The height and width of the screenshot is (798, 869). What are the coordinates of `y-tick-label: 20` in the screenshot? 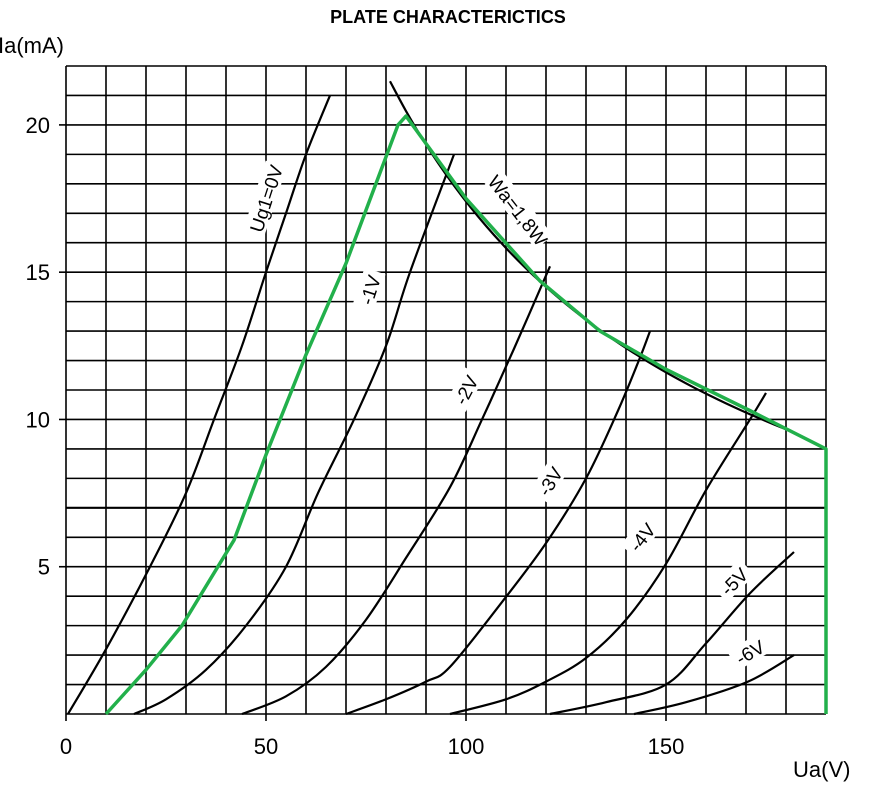 It's located at (38, 125).